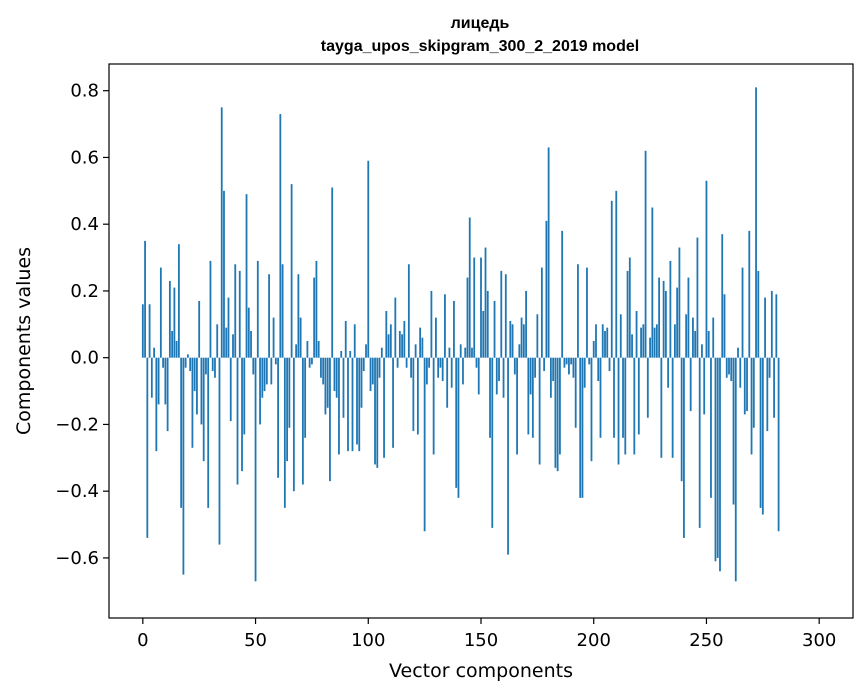 Image resolution: width=867 pixels, height=696 pixels. I want to click on y-tick-label: 0.0, so click(84, 358).